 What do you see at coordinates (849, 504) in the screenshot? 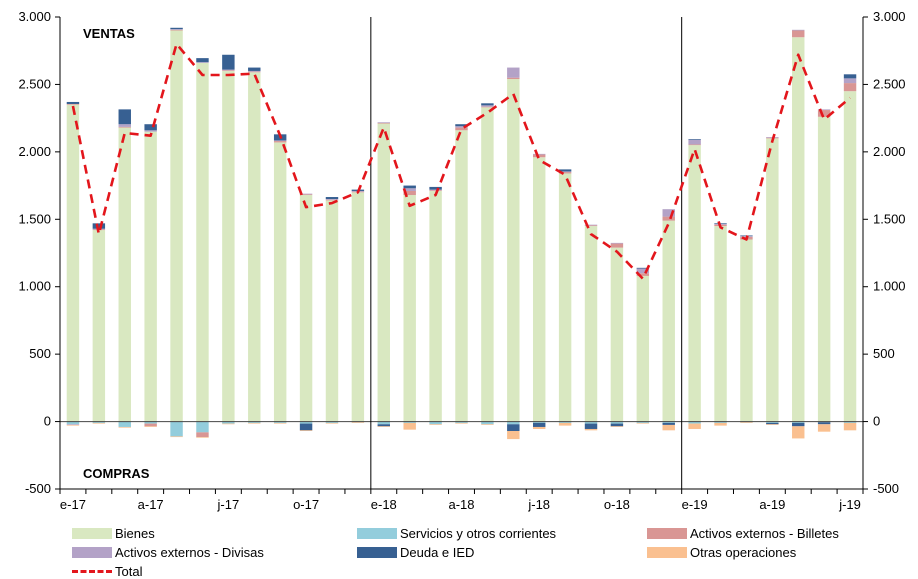
I see `x-tick-label: j-19` at bounding box center [849, 504].